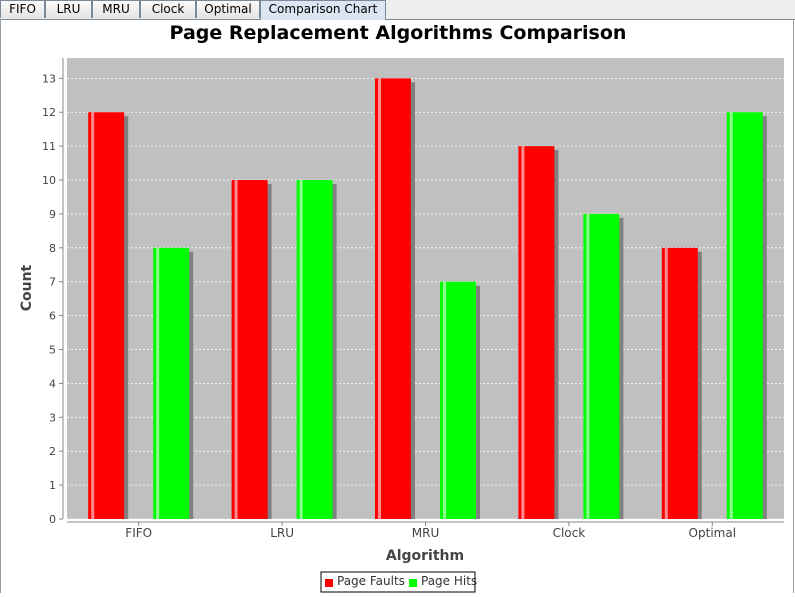 The width and height of the screenshot is (795, 597). What do you see at coordinates (52, 519) in the screenshot?
I see `y-tick-label: 0` at bounding box center [52, 519].